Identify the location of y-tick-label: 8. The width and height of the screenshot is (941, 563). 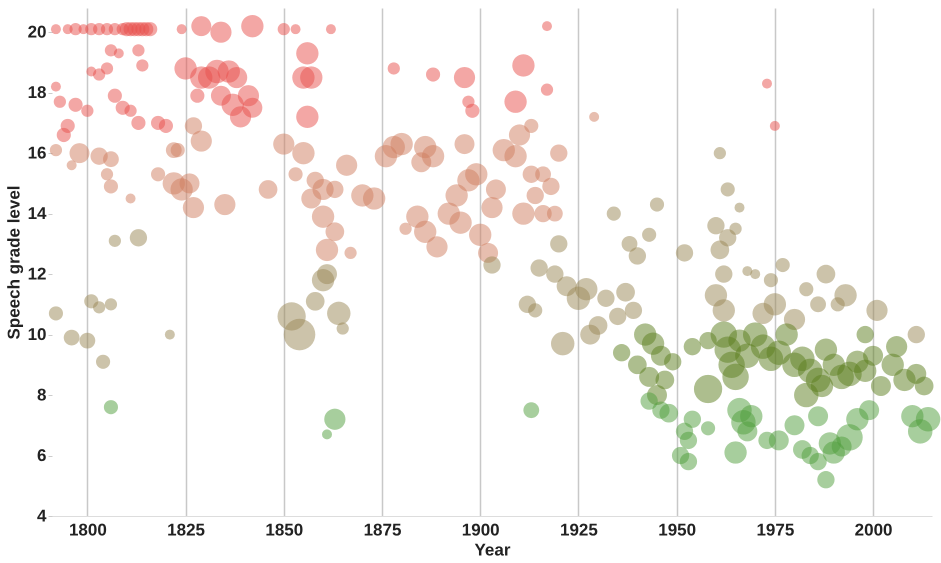
(41, 395).